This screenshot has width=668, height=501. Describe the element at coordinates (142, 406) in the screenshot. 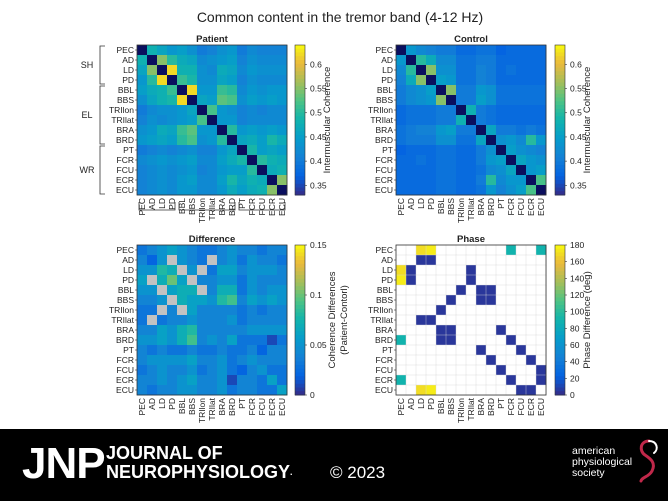

I see `x-tick-label: PEC` at that location.